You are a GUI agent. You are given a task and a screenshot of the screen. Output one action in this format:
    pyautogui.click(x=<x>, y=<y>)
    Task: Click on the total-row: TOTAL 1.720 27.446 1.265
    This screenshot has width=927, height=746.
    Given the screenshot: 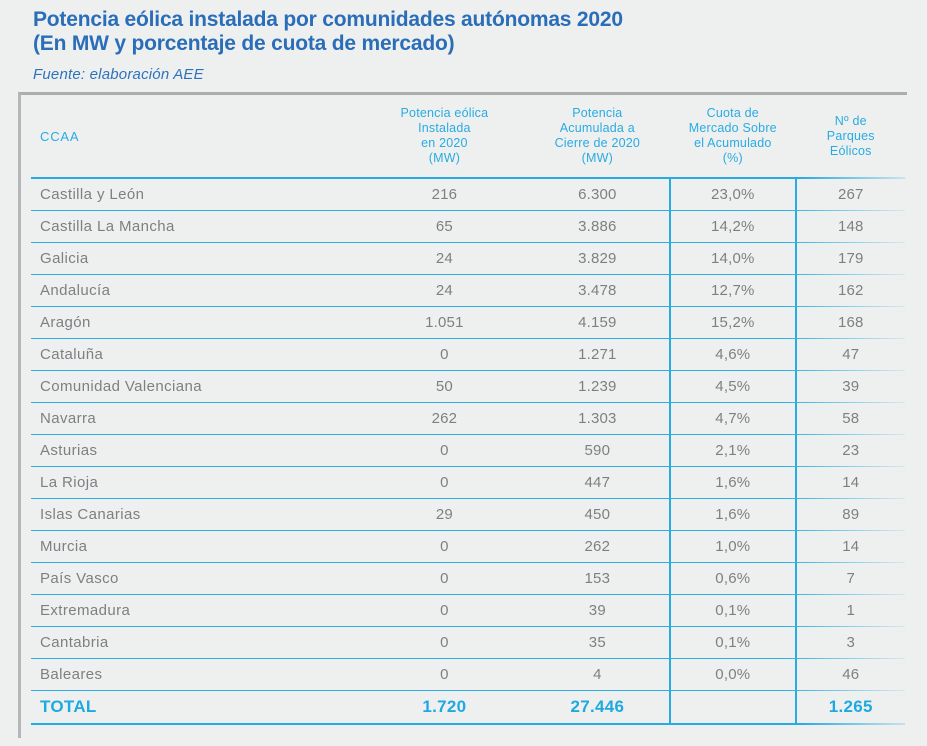 What is the action you would take?
    pyautogui.click(x=468, y=708)
    